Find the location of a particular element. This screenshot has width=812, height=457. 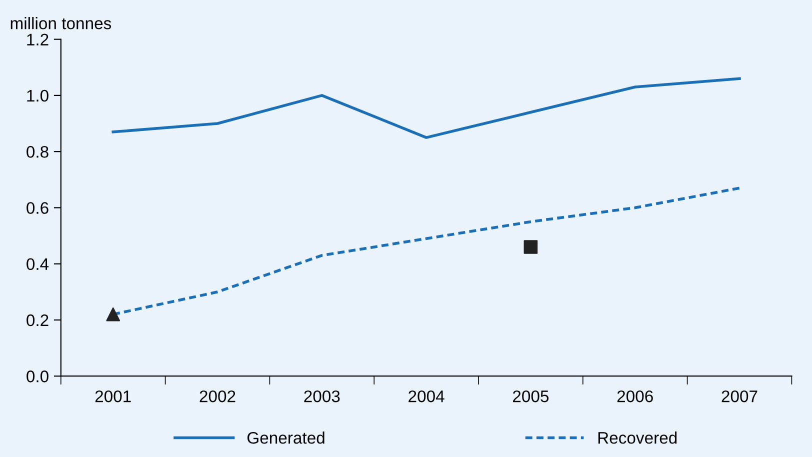

y-tick-label: 0.2 is located at coordinates (37, 320).